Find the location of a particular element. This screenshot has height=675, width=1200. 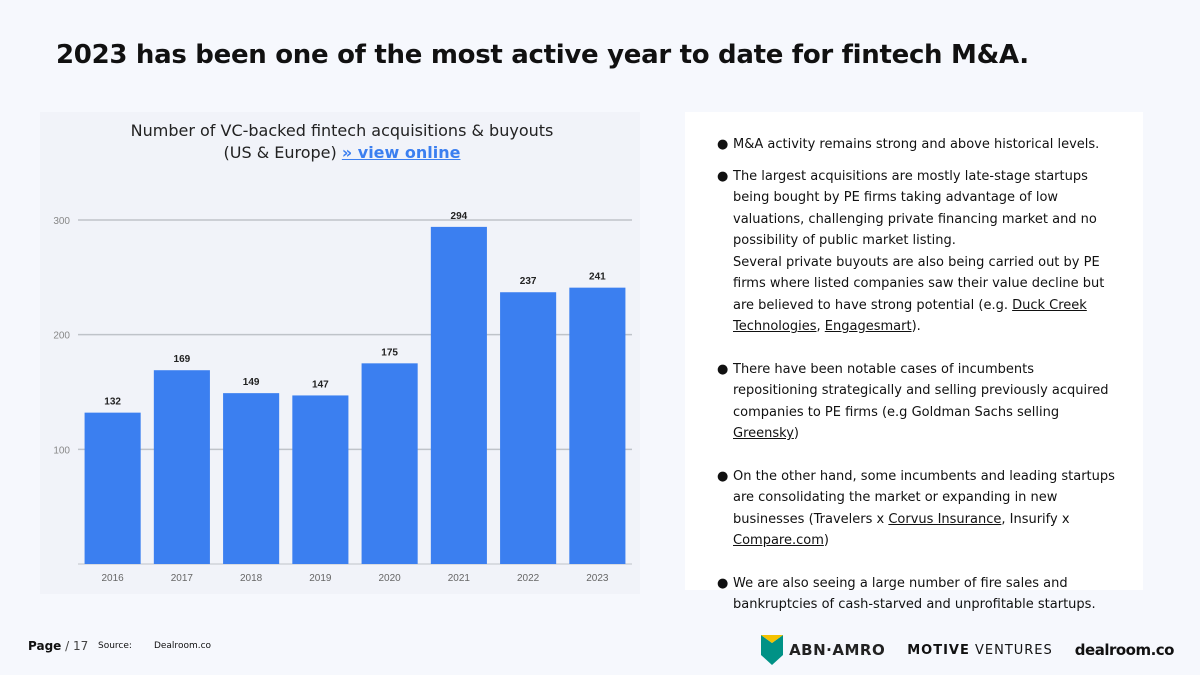

duck-creek-link: Duck Creek Technologies is located at coordinates (910, 316).